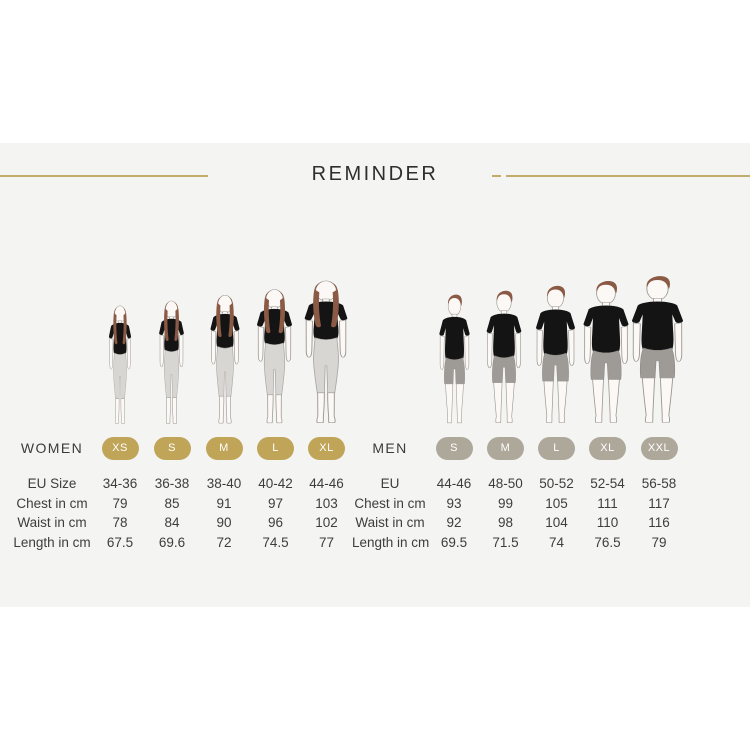  Describe the element at coordinates (555, 354) in the screenshot. I see `man-figure-l` at that location.